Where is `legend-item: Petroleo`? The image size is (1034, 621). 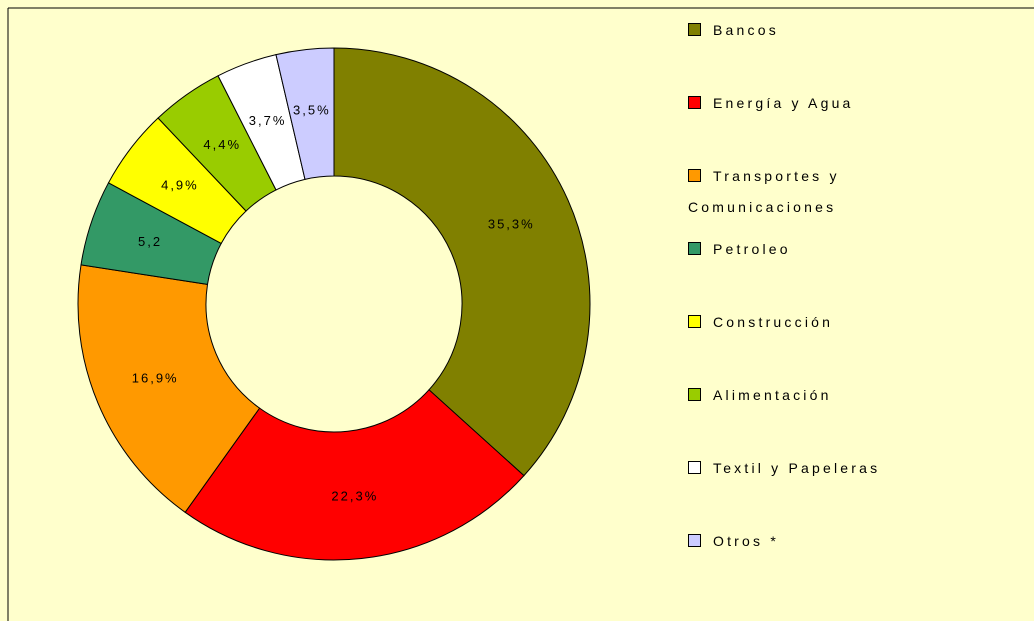
legend-item: Petroleo is located at coordinates (793, 249).